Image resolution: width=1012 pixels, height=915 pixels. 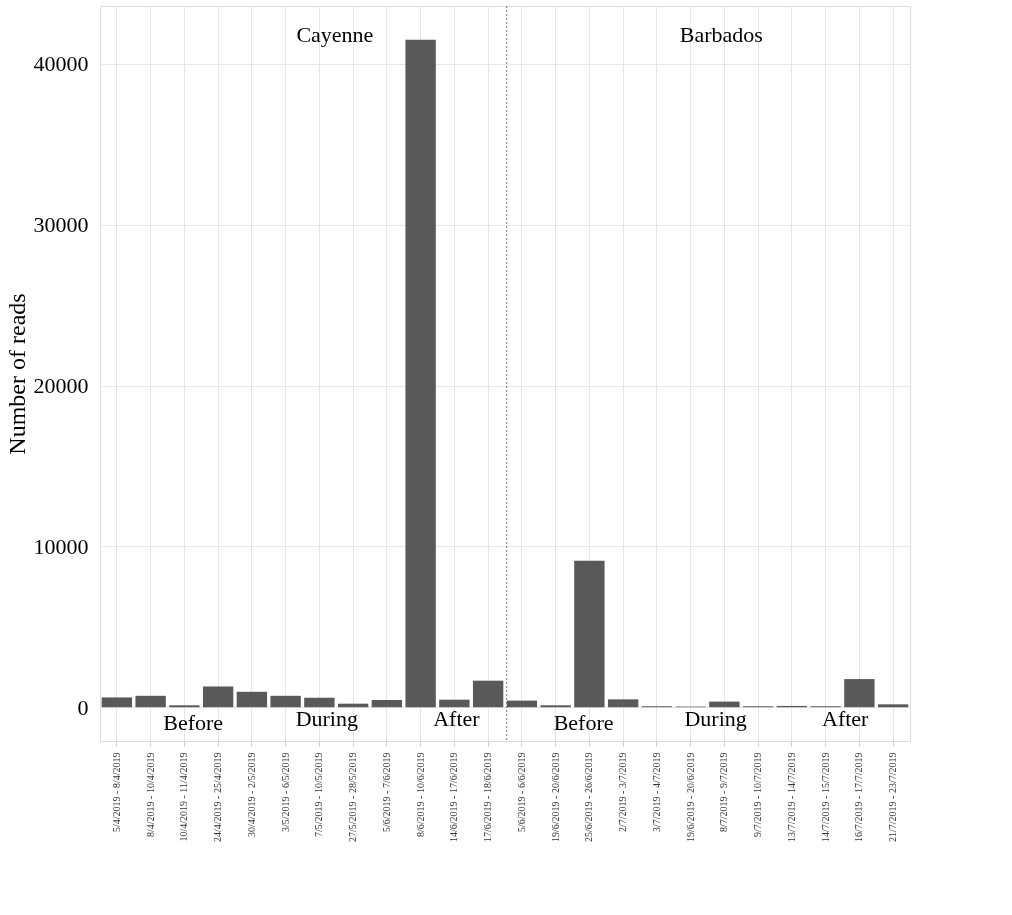 I want to click on x-tick-label: 21/7/2019 - 23/7/2019, so click(x=893, y=797).